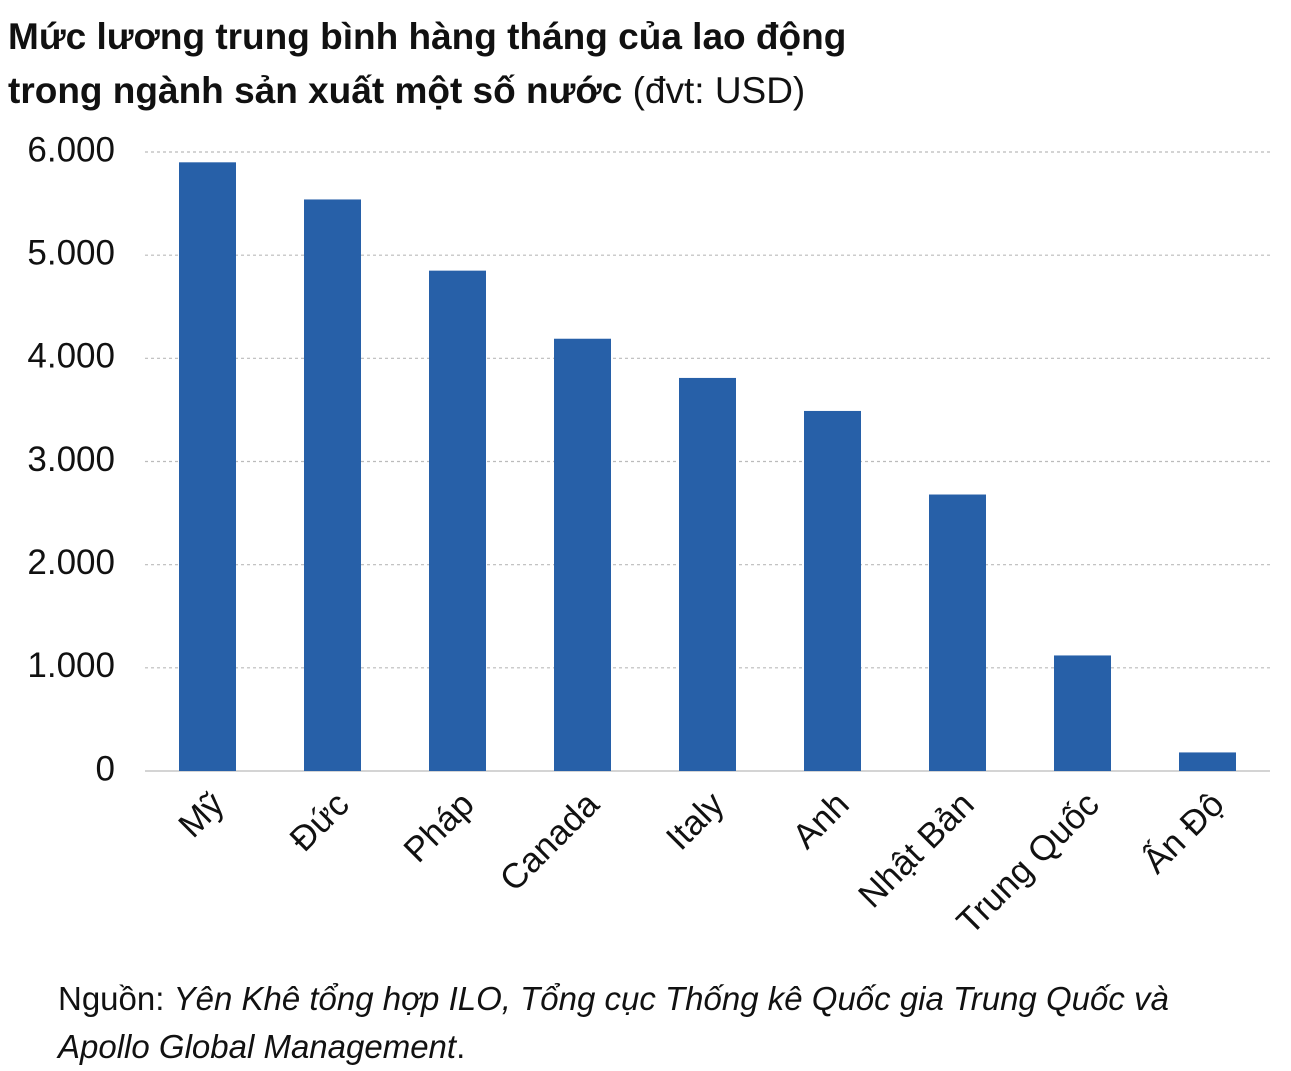  I want to click on x-tick-label: Canada, so click(549, 841).